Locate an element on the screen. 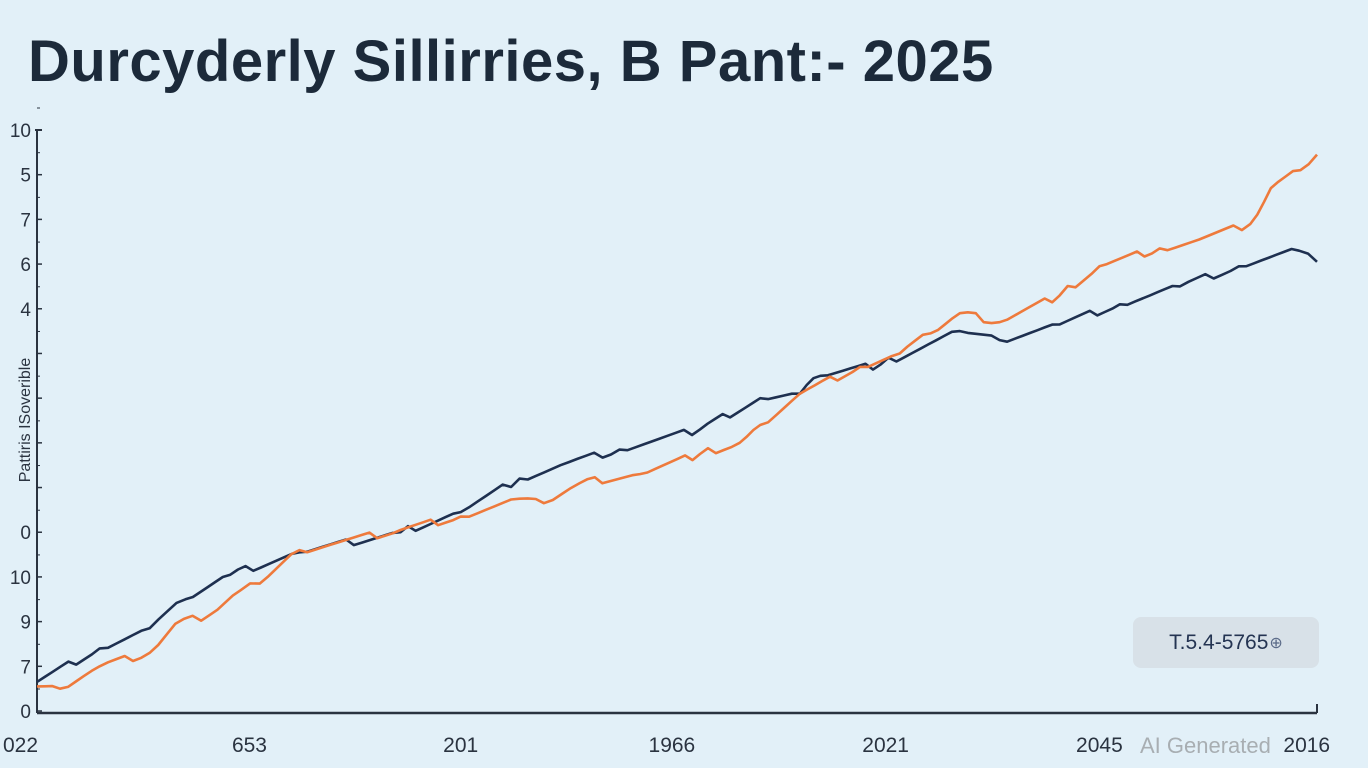  y-tick-label: 9 is located at coordinates (25, 623).